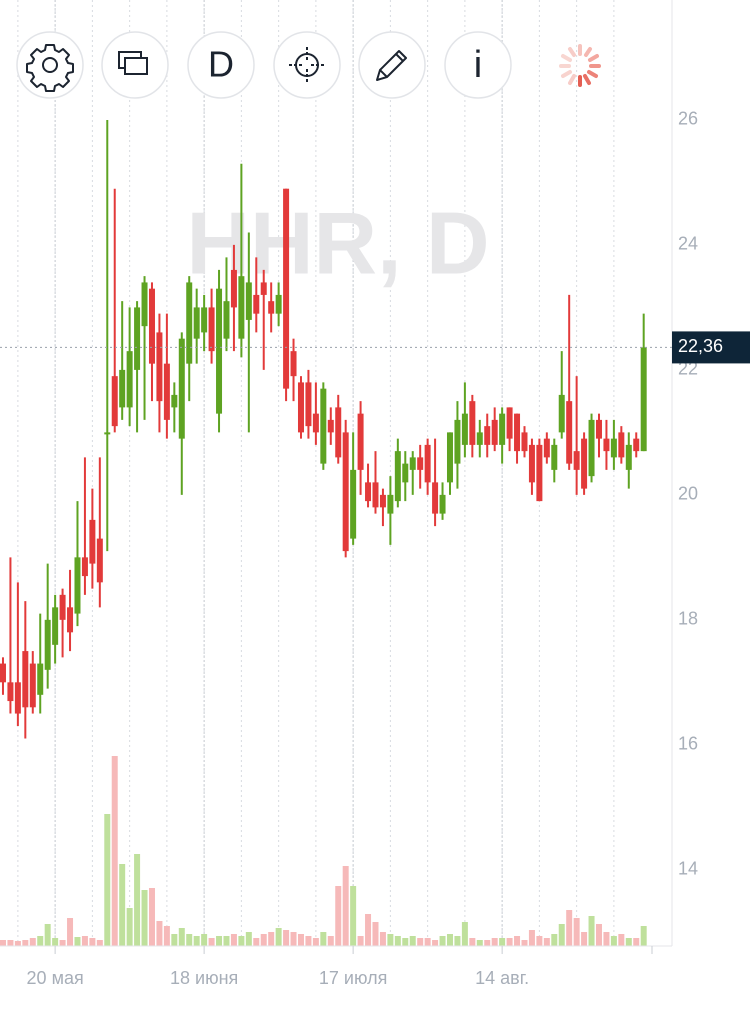  Describe the element at coordinates (688, 369) in the screenshot. I see `y-tick-label: 22` at that location.